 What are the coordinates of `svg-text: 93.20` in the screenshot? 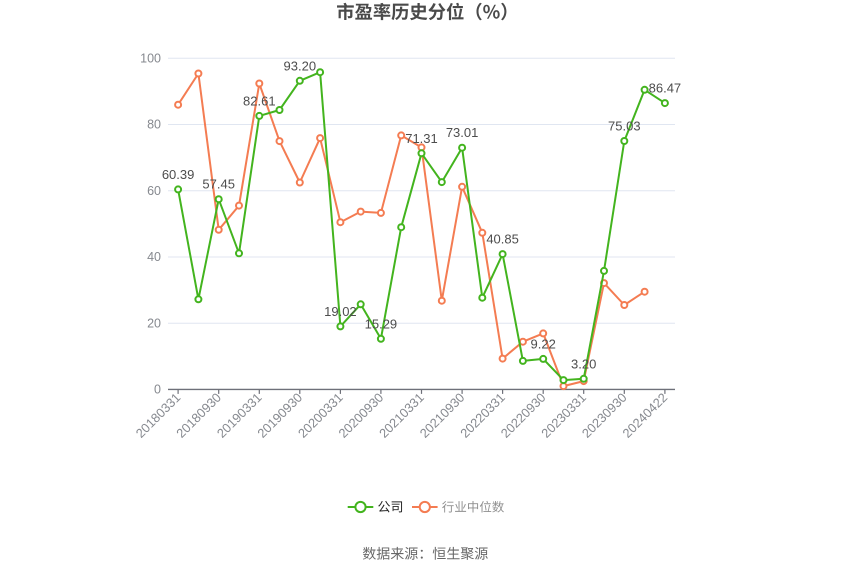 It's located at (300, 65).